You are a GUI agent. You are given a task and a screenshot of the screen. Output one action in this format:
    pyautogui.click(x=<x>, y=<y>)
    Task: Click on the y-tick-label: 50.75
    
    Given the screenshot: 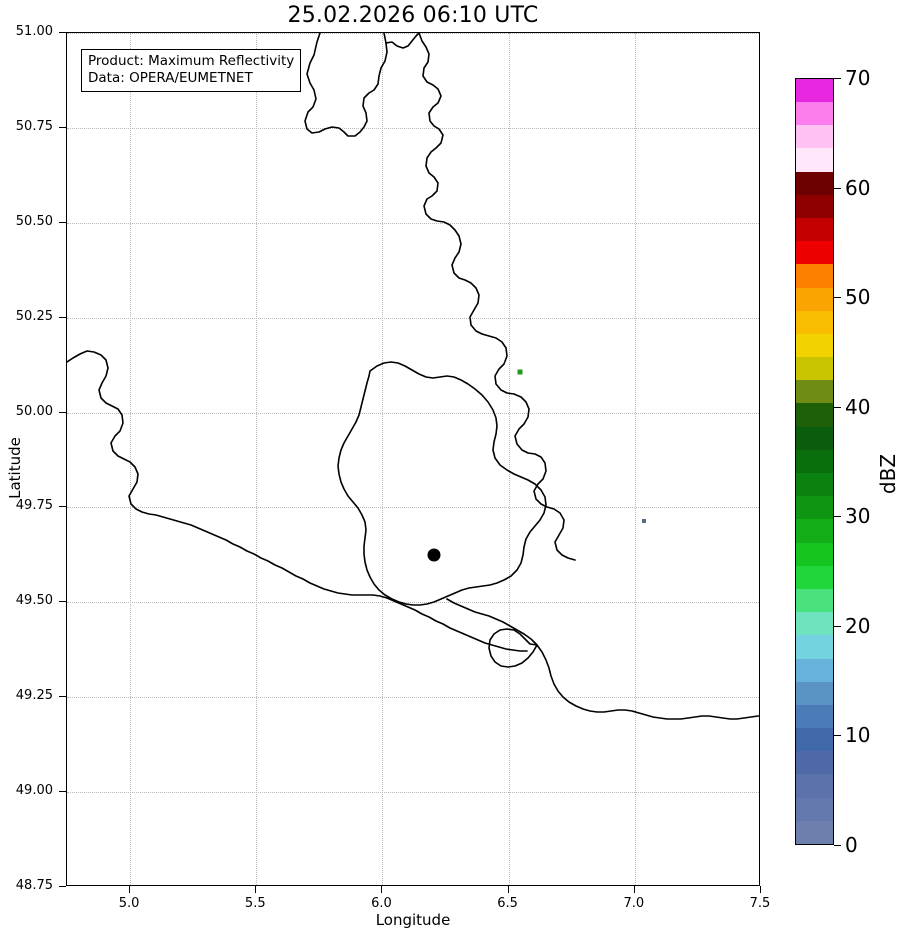 What is the action you would take?
    pyautogui.click(x=34, y=126)
    